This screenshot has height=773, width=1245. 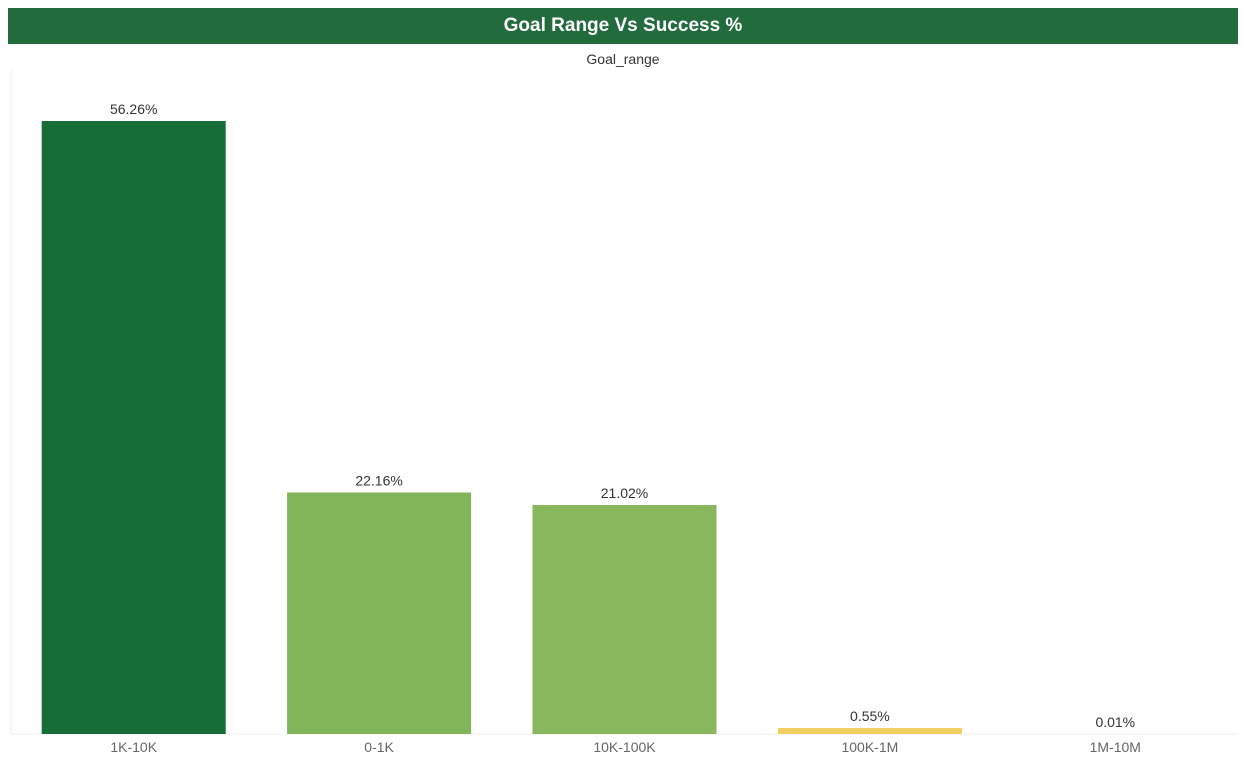 I want to click on x-axis-title: Goal_range, so click(x=622, y=59).